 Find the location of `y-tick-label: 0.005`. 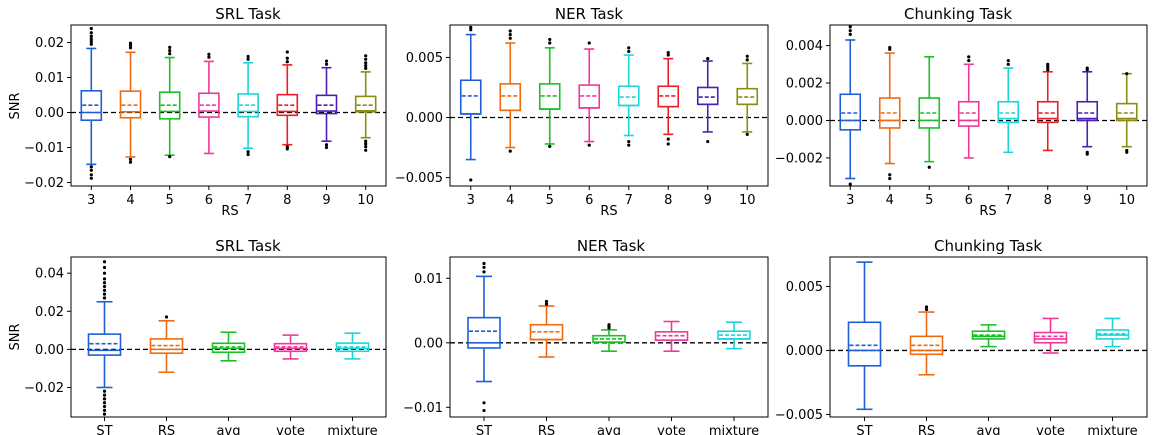

y-tick-label: 0.005 is located at coordinates (804, 287).